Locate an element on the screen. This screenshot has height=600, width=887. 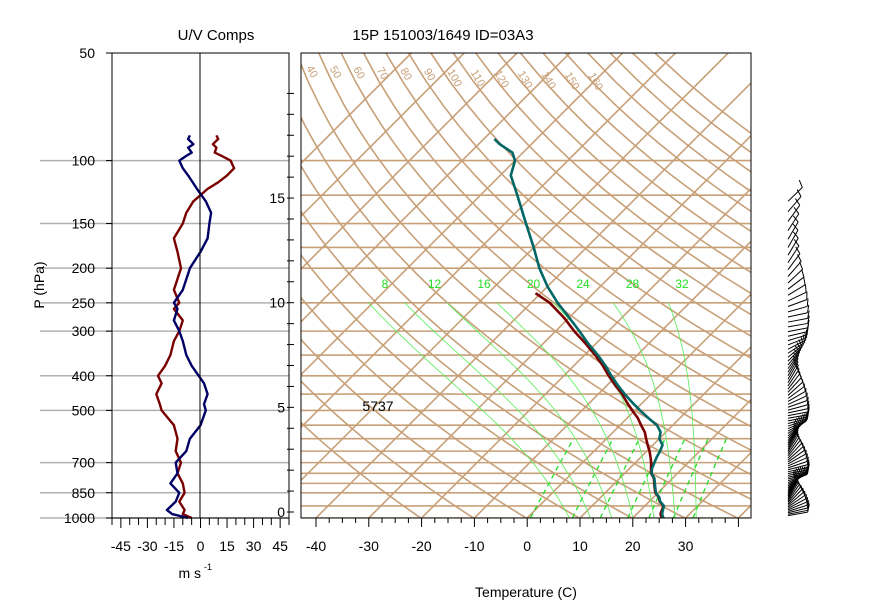
skewt-x-tick-label: -20 is located at coordinates (421, 546).